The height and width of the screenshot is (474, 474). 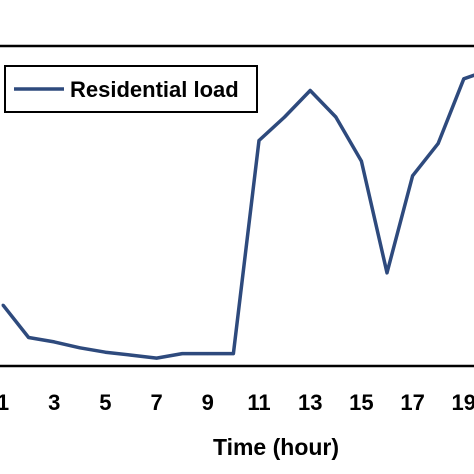 What do you see at coordinates (412, 402) in the screenshot?
I see `x-tick-label: 17` at bounding box center [412, 402].